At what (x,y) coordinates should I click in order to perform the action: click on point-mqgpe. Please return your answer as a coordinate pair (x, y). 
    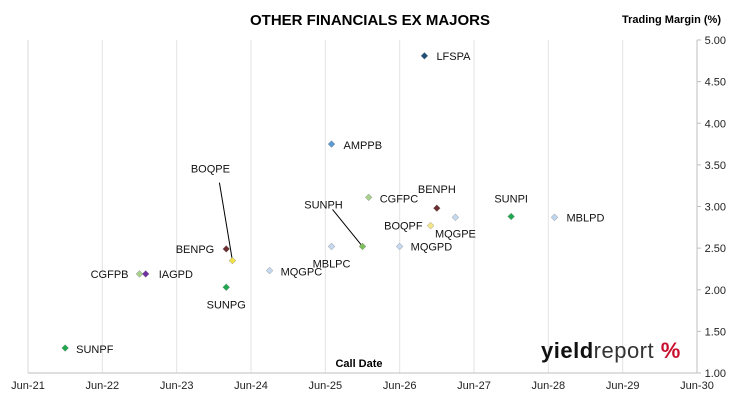
    Looking at the image, I should click on (455, 217).